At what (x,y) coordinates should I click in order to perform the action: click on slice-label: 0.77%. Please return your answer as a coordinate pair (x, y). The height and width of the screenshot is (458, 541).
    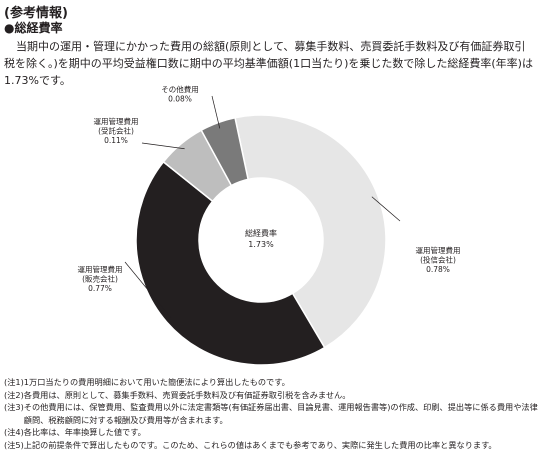
    Looking at the image, I should click on (100, 288).